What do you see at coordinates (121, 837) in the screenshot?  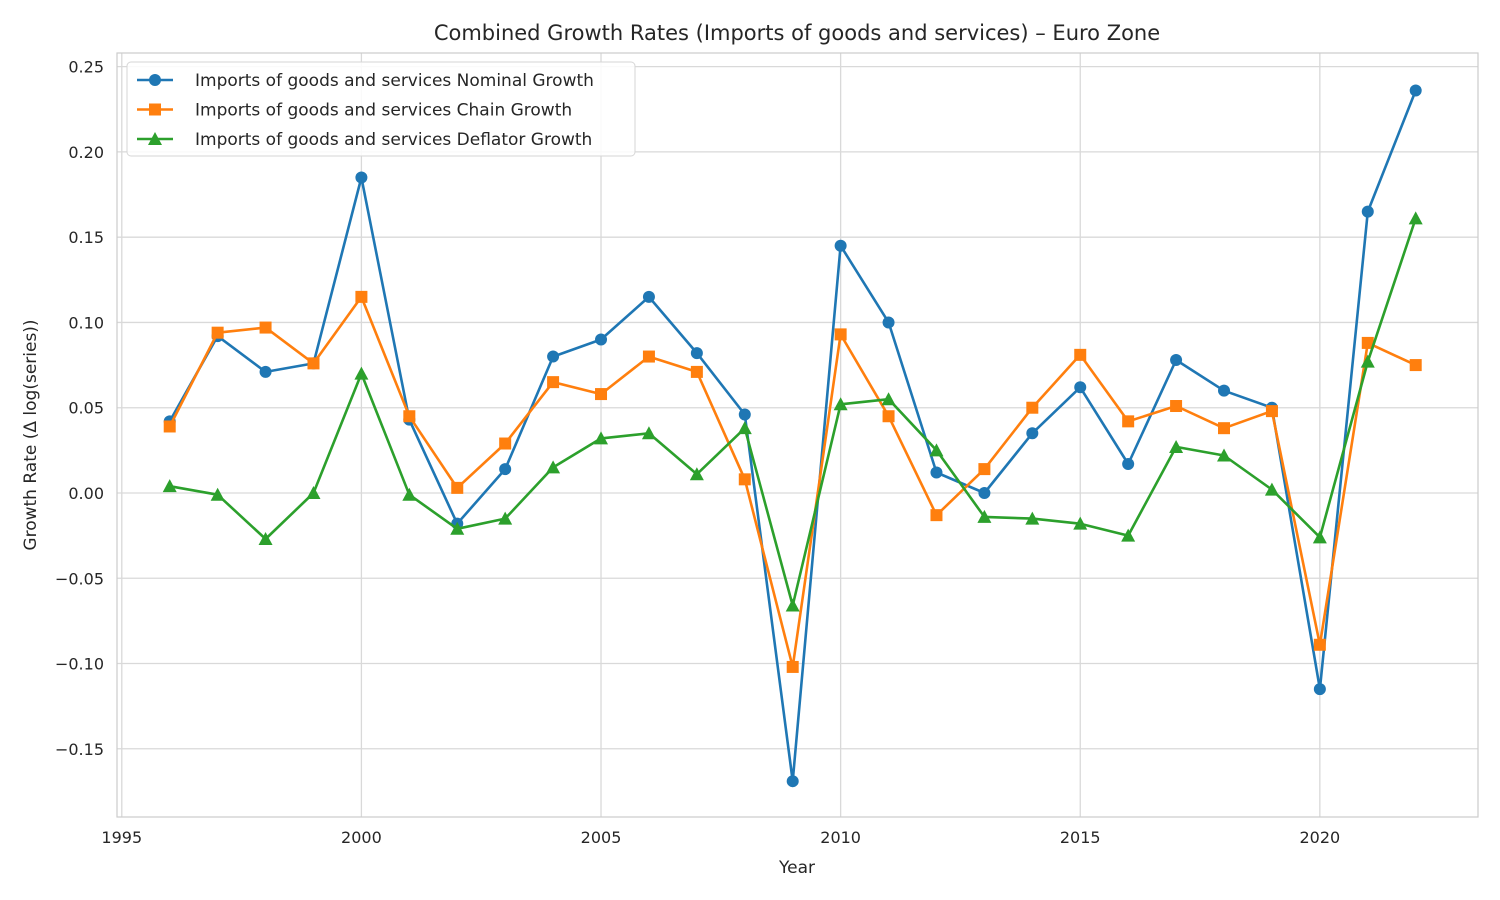 I see `x-tick-label: 1995` at bounding box center [121, 837].